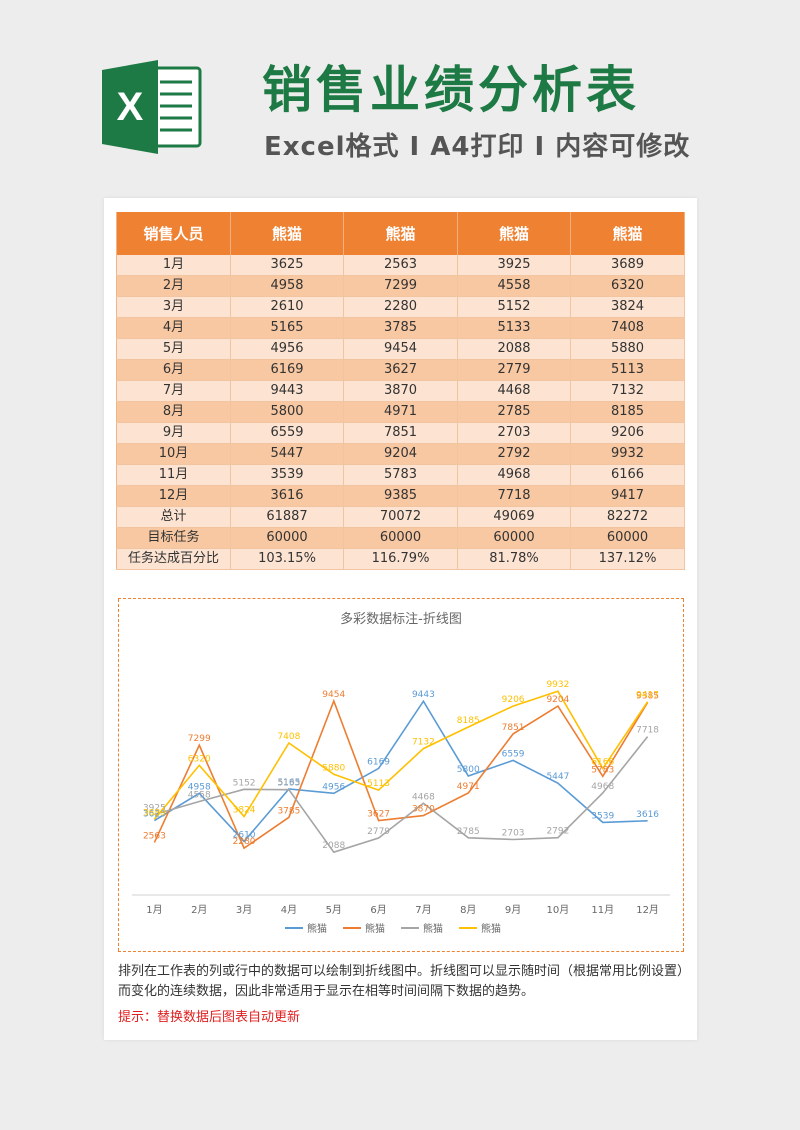 The image size is (800, 1130). I want to click on value-cell: 9932, so click(627, 454).